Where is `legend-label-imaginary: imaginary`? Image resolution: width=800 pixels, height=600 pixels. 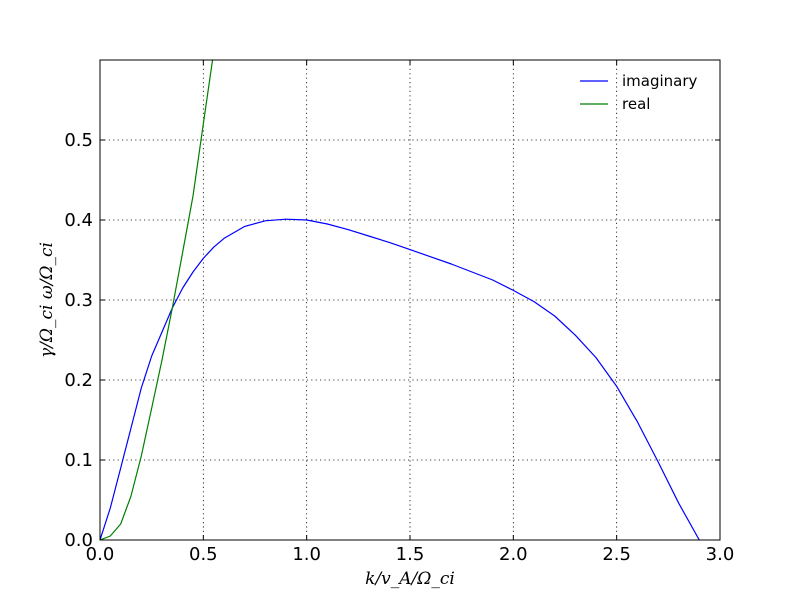
legend-label-imaginary: imaginary is located at coordinates (660, 81).